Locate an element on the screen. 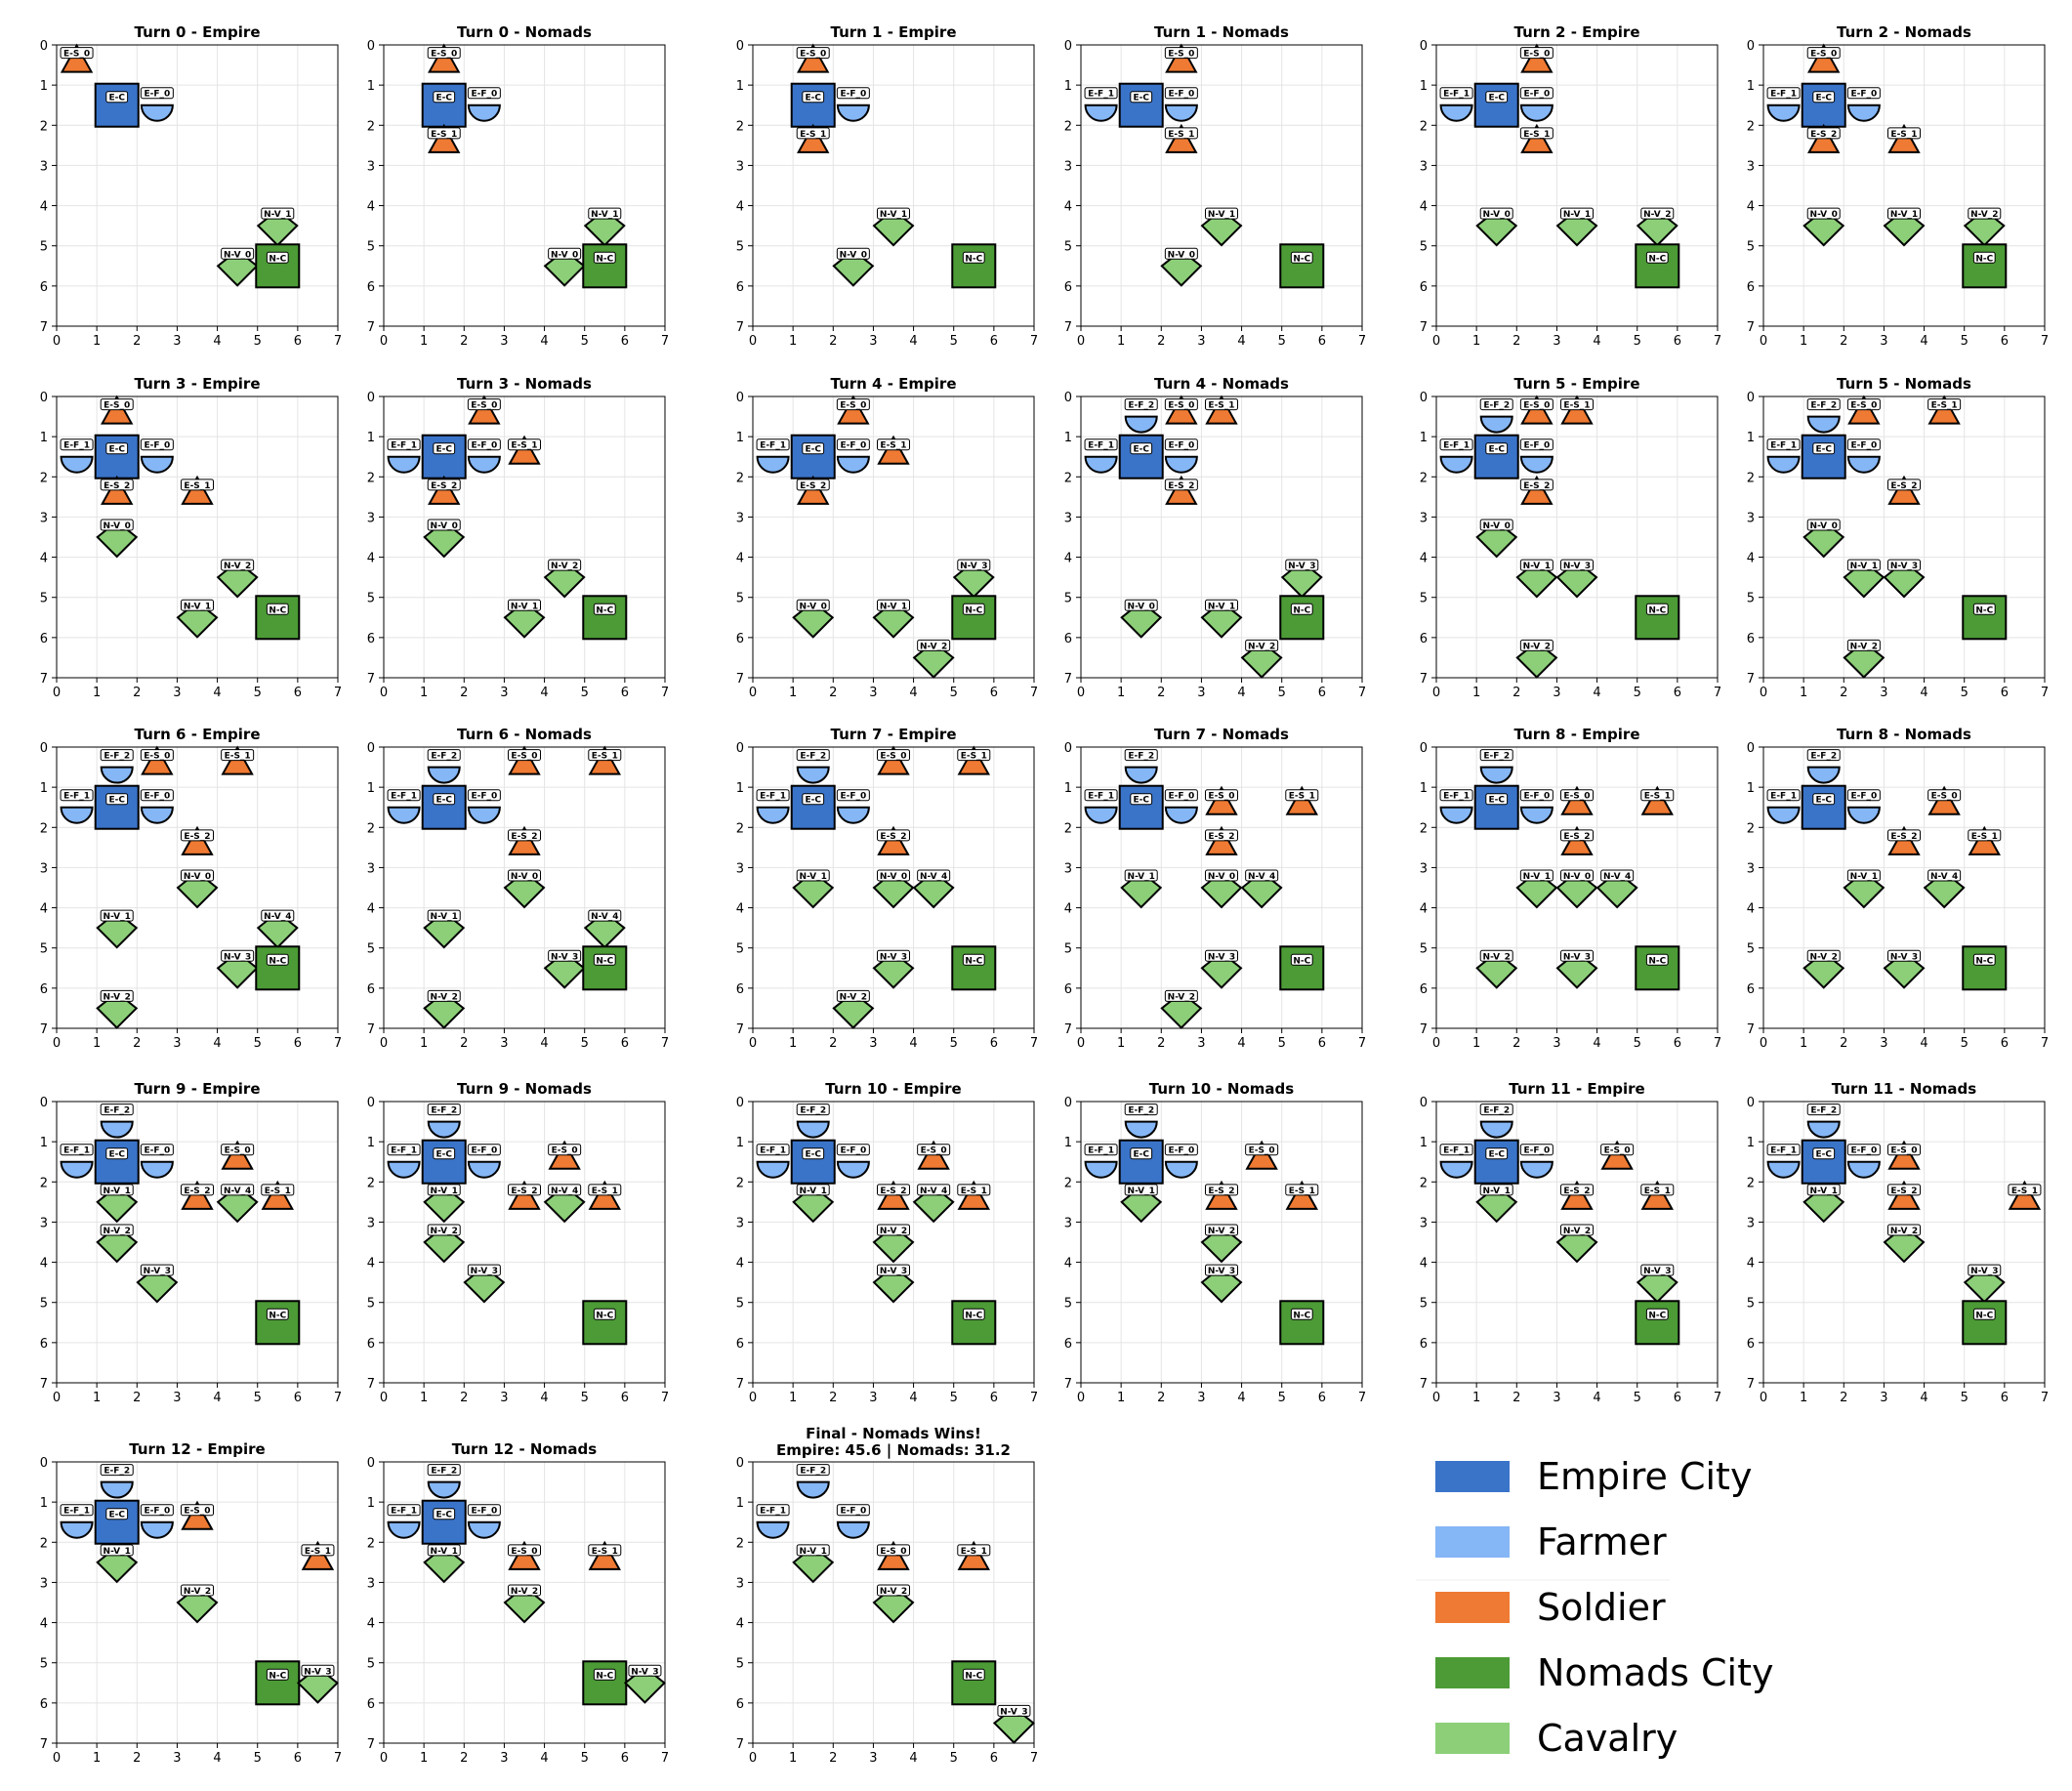  x-tick-label: 3 is located at coordinates (1201, 1043).